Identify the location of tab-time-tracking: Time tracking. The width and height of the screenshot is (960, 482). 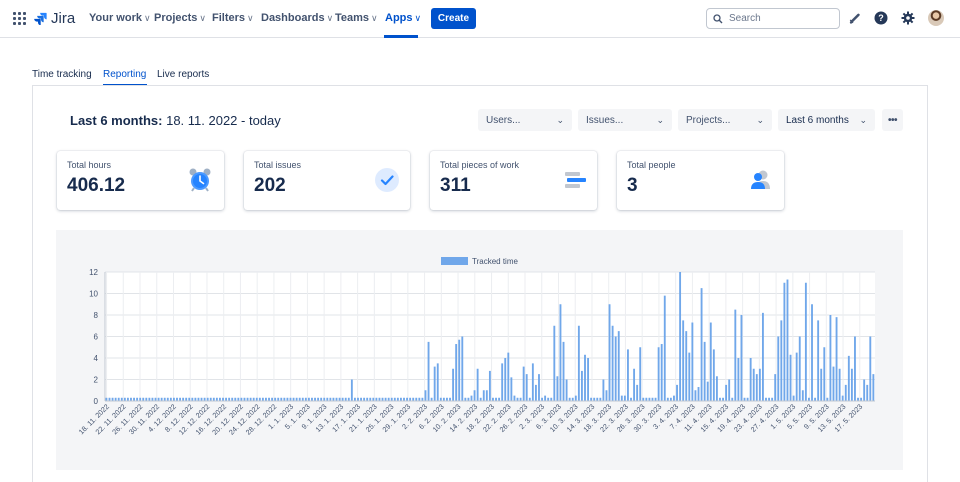
(62, 74).